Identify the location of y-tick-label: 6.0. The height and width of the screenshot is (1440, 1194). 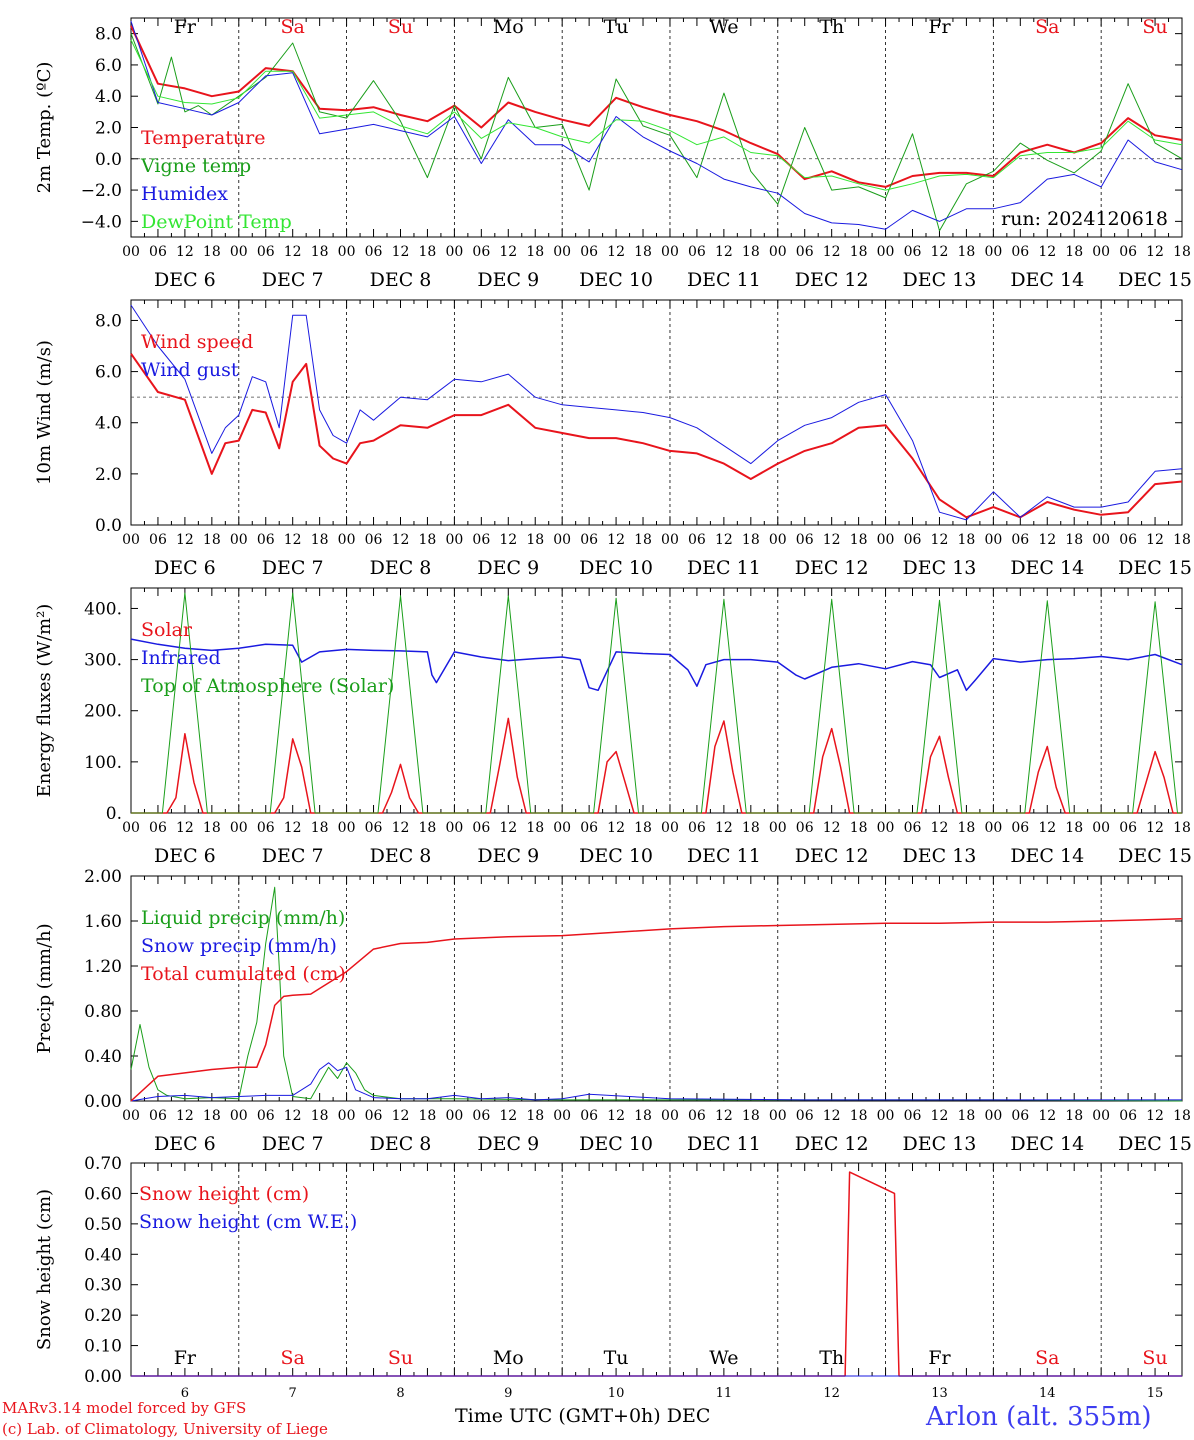
(108, 373).